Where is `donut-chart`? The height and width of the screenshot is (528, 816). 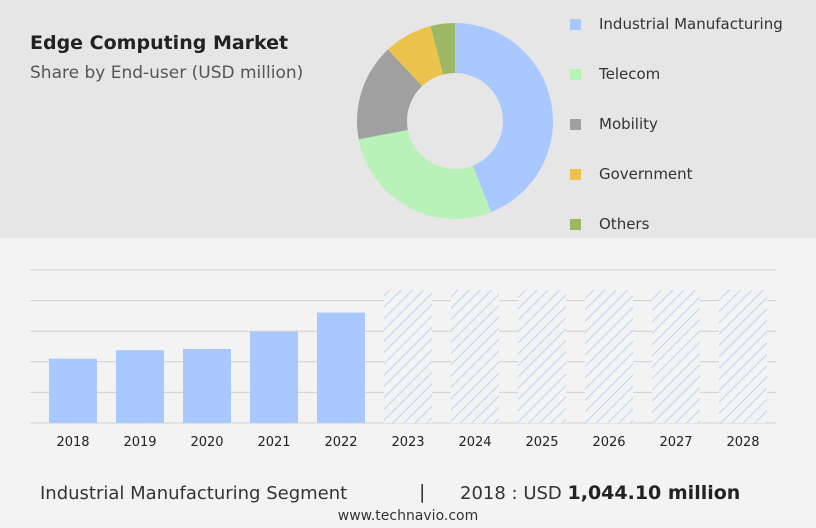 donut-chart is located at coordinates (455, 121).